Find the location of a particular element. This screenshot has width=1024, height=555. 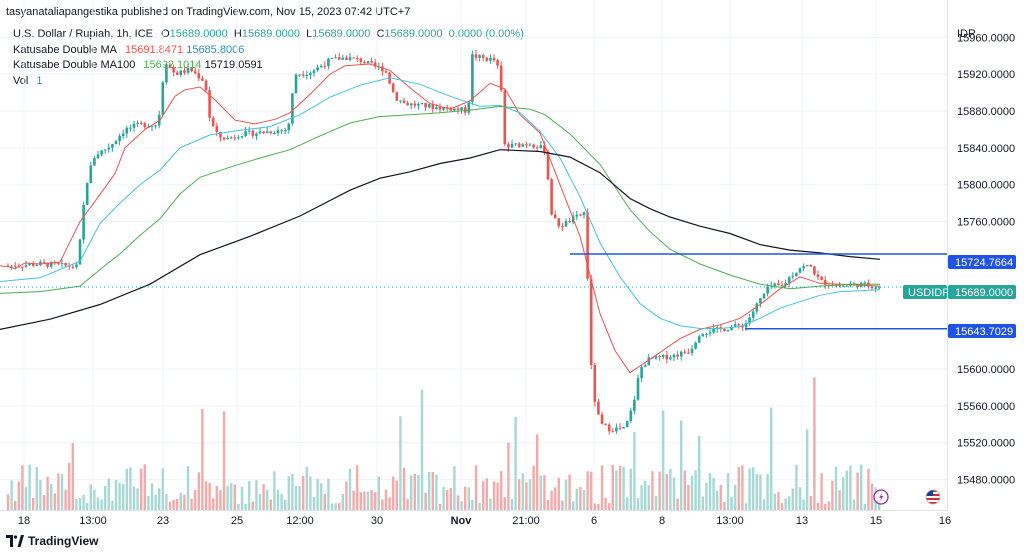

currency-label: IDR is located at coordinates (966, 34).